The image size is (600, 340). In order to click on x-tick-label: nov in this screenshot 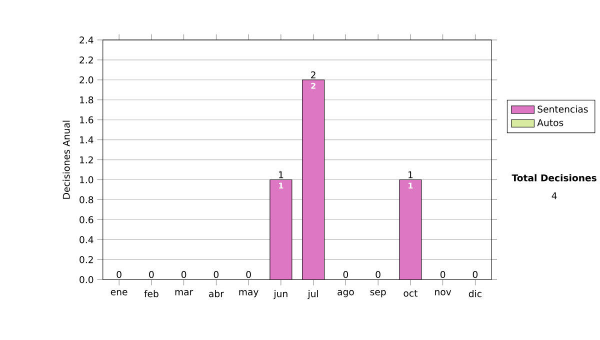, I will do `click(443, 293)`.